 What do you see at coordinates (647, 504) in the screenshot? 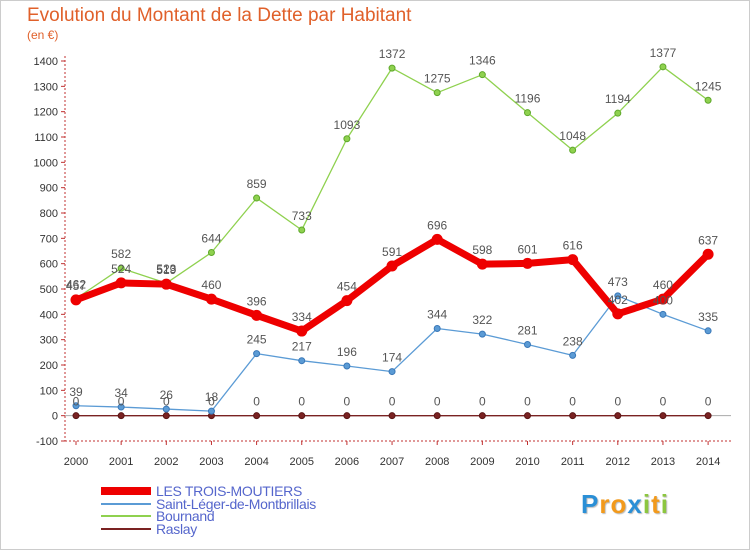
I see `logo-letter: i` at bounding box center [647, 504].